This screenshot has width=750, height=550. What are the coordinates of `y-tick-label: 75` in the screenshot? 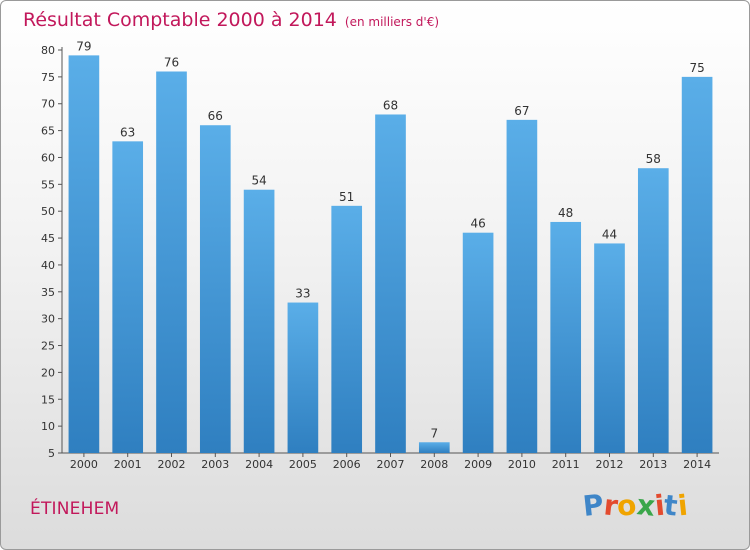 It's located at (48, 77).